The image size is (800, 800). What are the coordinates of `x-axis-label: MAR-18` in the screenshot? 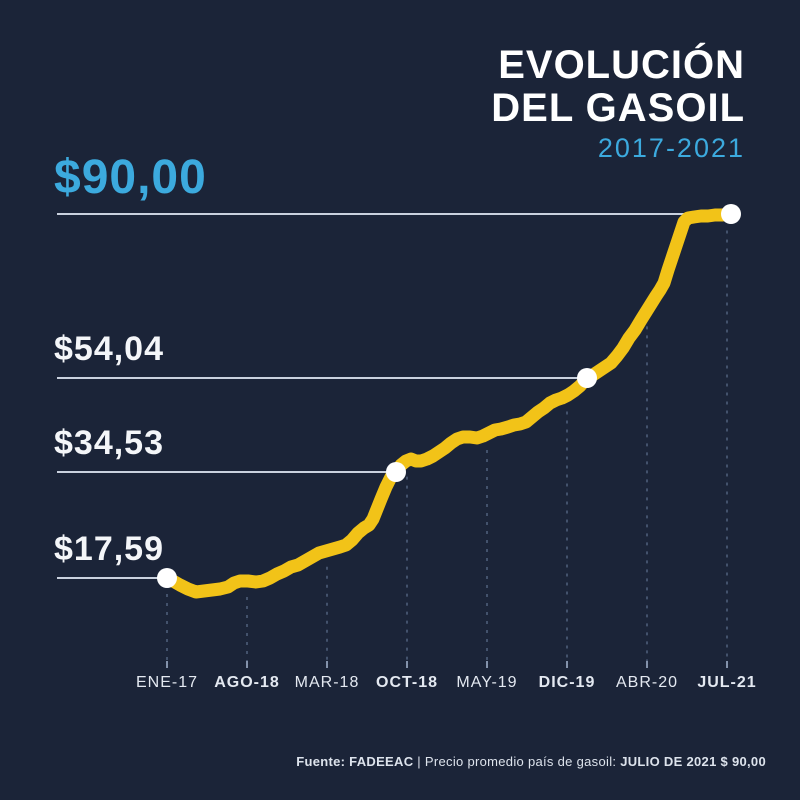 It's located at (327, 682).